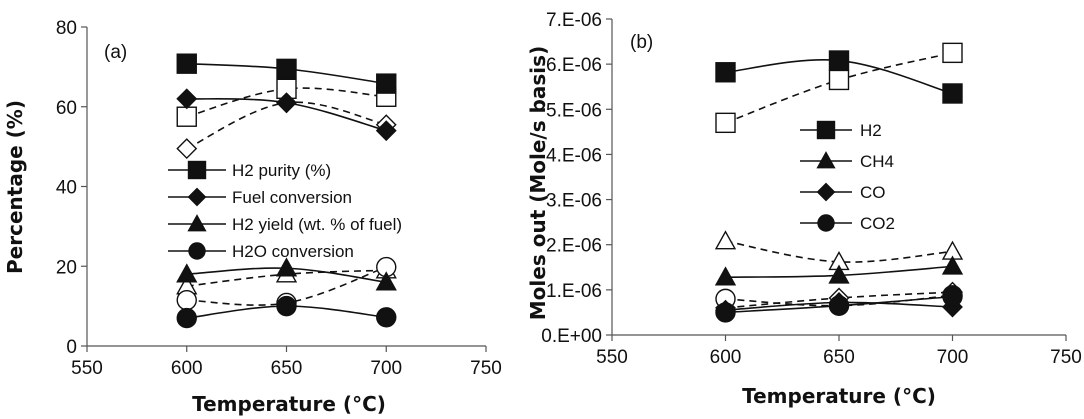 The height and width of the screenshot is (419, 1084). I want to click on b-legend-label: CO, so click(873, 192).